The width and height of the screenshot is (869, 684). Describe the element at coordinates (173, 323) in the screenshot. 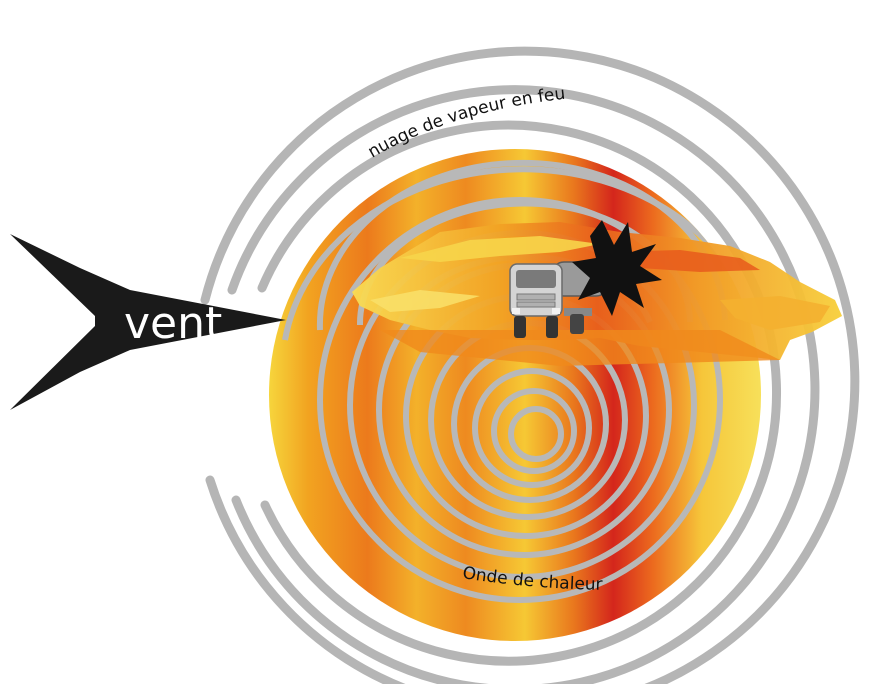

I see `wind-label: vent` at that location.